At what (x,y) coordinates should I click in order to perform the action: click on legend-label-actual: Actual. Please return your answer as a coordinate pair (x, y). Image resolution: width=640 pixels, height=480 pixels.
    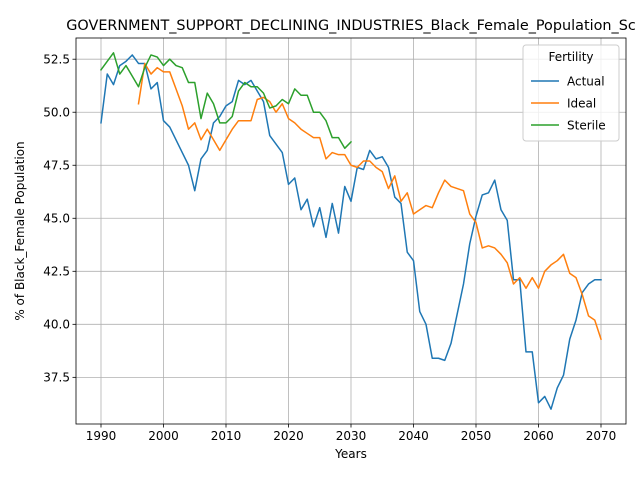
    Looking at the image, I should click on (586, 81).